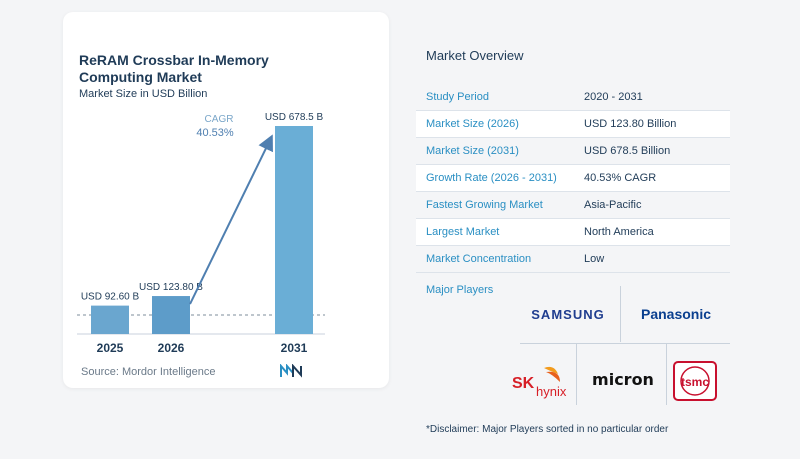  I want to click on overview-row: Growth Rate (2026 - 2031) 40.53% CAGR, so click(573, 178).